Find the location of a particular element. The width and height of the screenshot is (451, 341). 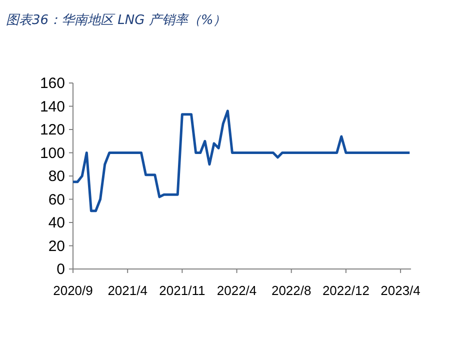

x-tick-label: 2021/4 is located at coordinates (128, 290).